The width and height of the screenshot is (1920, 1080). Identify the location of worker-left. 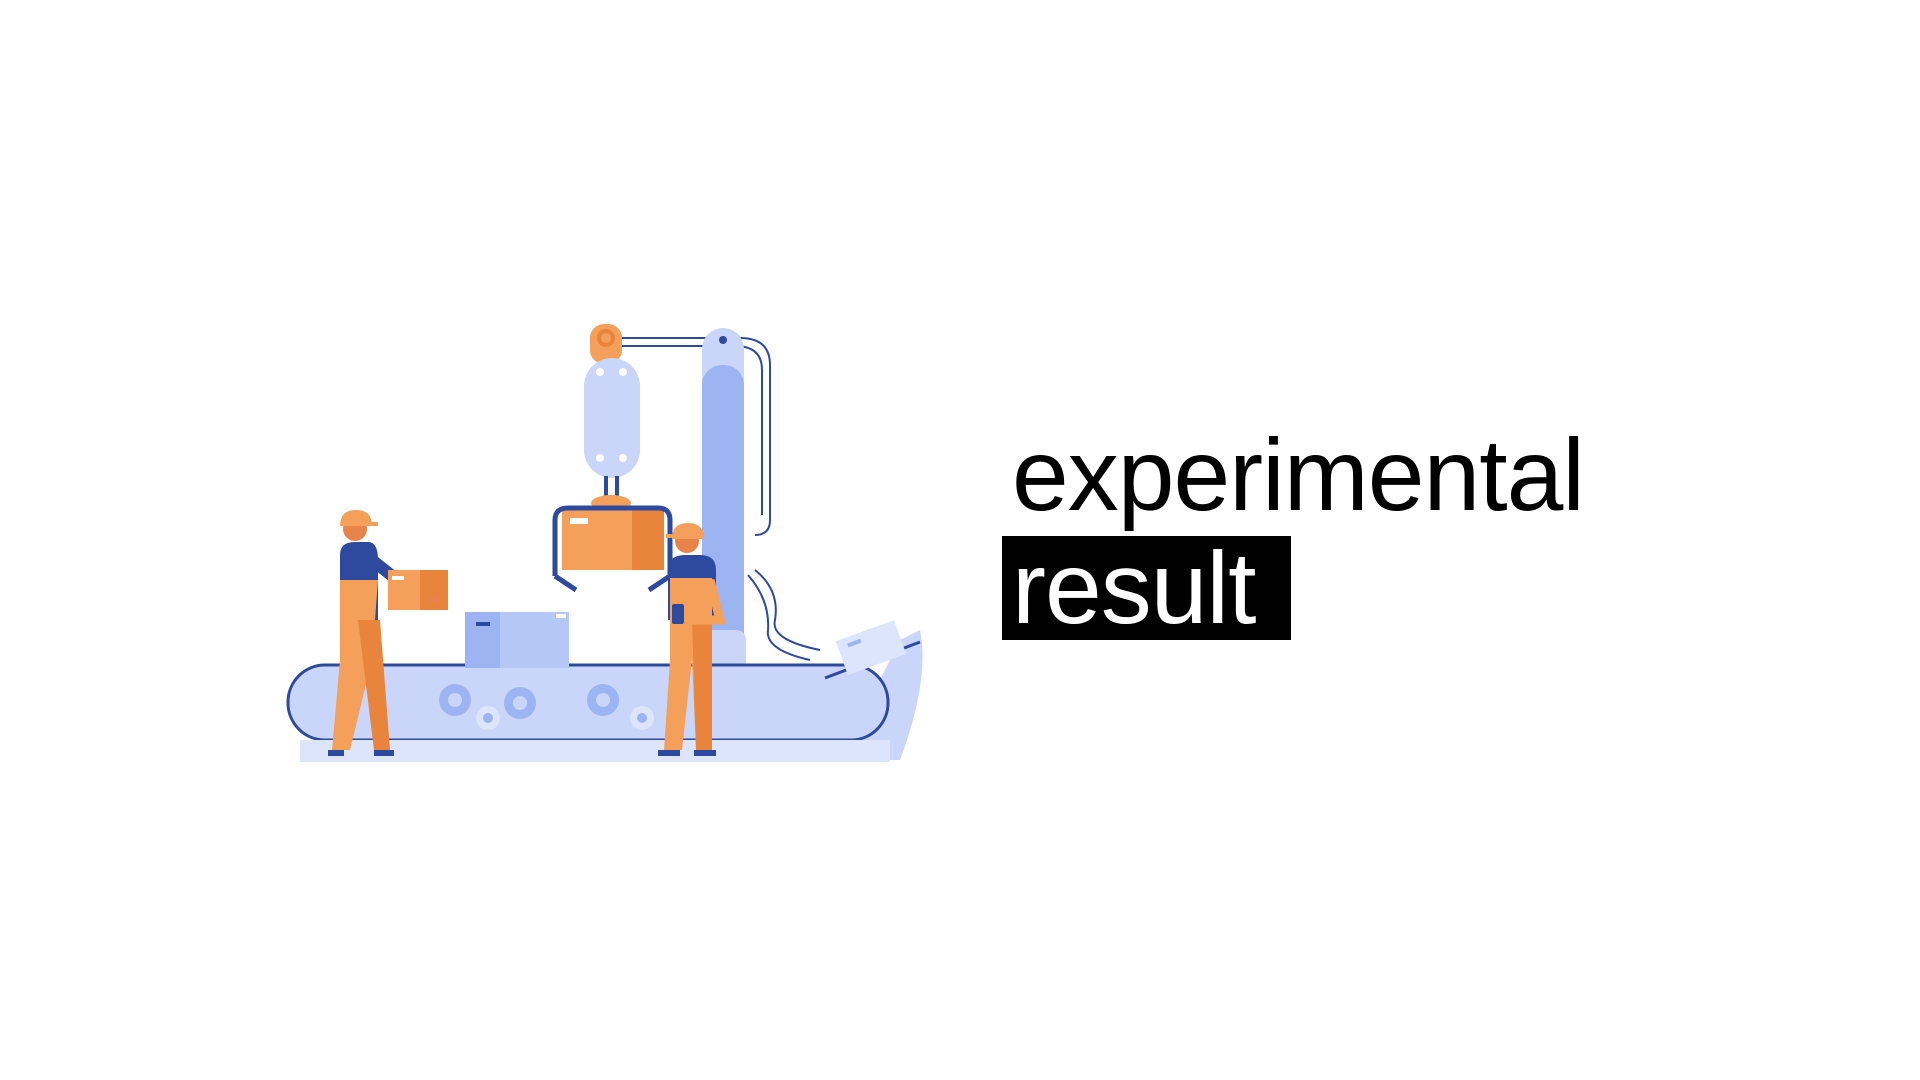
(388, 633).